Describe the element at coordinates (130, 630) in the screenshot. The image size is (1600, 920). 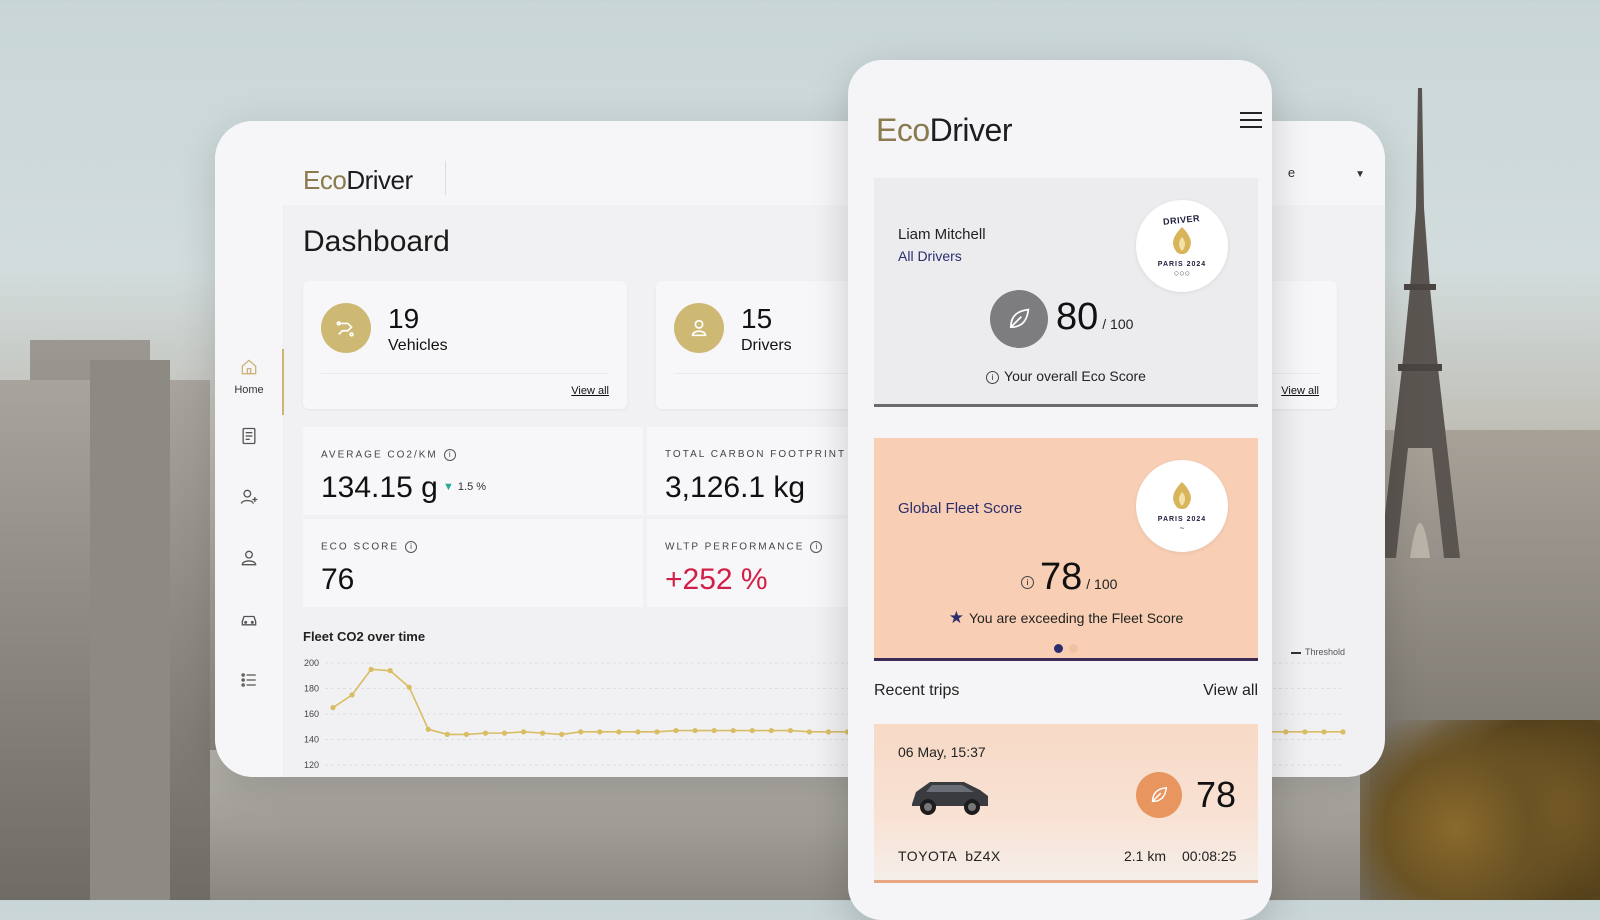
I see `building` at that location.